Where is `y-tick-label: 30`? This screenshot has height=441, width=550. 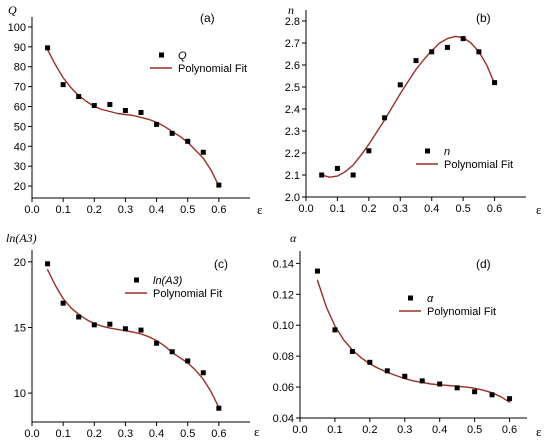 y-tick-label: 30 is located at coordinates (20, 167).